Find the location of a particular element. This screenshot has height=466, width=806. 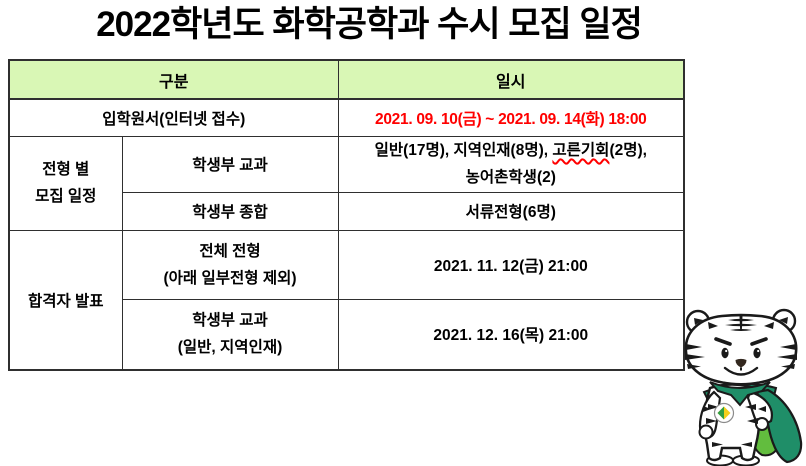

mascot-head is located at coordinates (741, 347).